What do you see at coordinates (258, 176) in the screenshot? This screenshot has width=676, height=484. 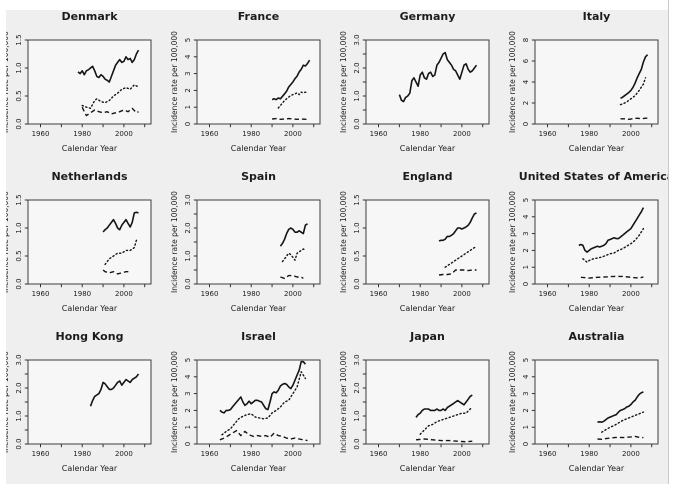 I see `chart-title: Spain` at bounding box center [258, 176].